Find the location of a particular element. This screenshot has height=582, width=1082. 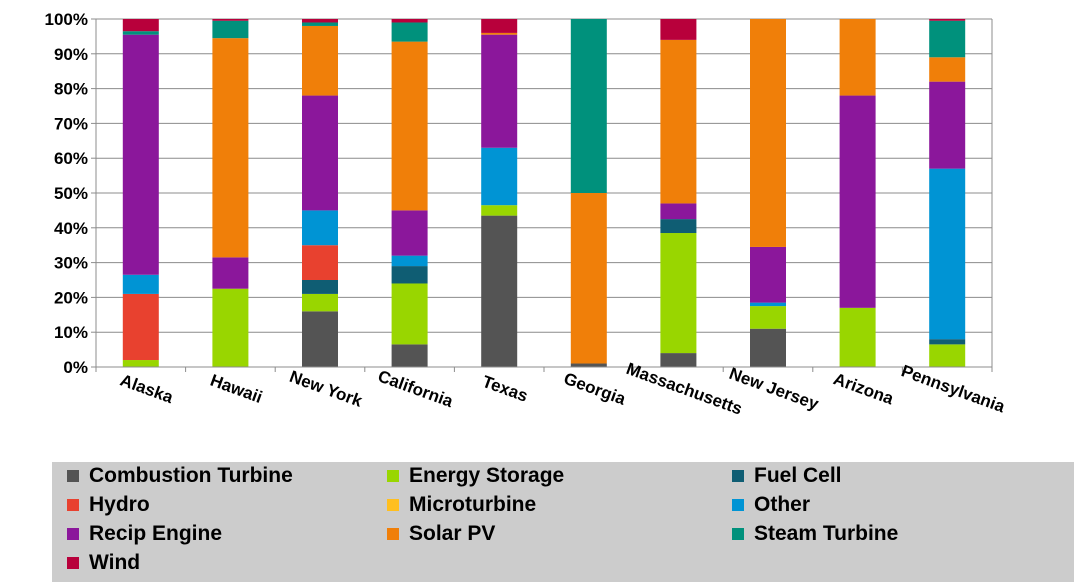

x-tick-label: Arizona is located at coordinates (864, 388).